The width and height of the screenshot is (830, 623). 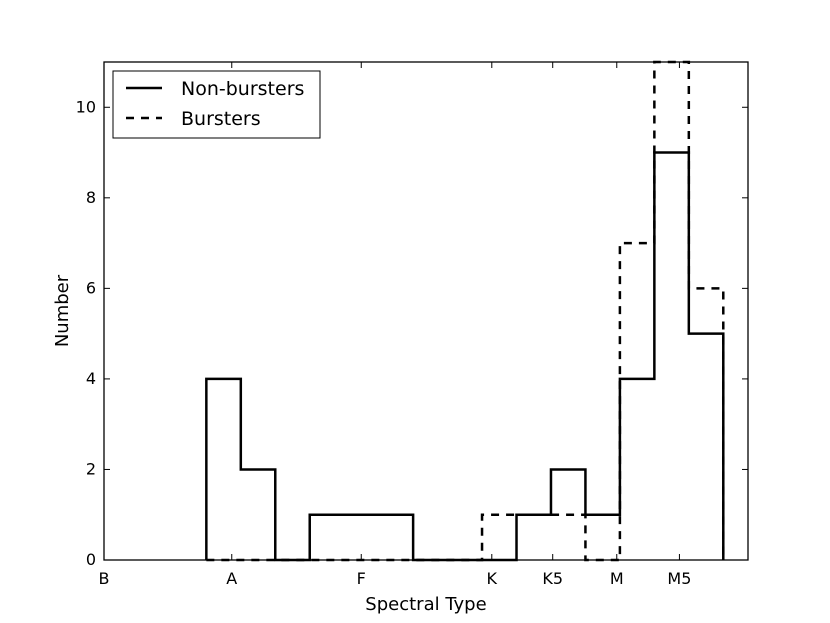 I want to click on y-tick-label: 10, so click(x=86, y=106).